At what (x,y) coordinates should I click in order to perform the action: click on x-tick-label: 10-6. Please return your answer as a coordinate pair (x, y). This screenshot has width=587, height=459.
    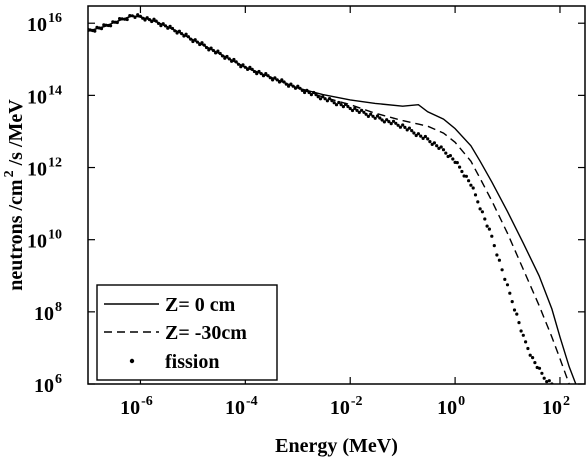
    Looking at the image, I should click on (136, 406).